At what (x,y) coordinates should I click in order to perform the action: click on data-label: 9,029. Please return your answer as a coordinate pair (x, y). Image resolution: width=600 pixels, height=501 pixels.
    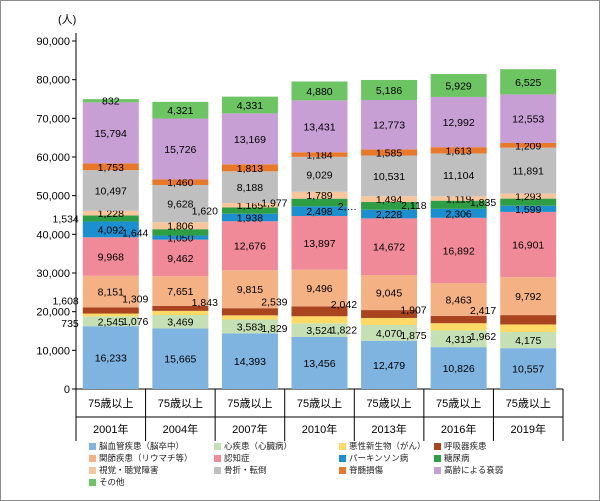
    Looking at the image, I should click on (319, 175).